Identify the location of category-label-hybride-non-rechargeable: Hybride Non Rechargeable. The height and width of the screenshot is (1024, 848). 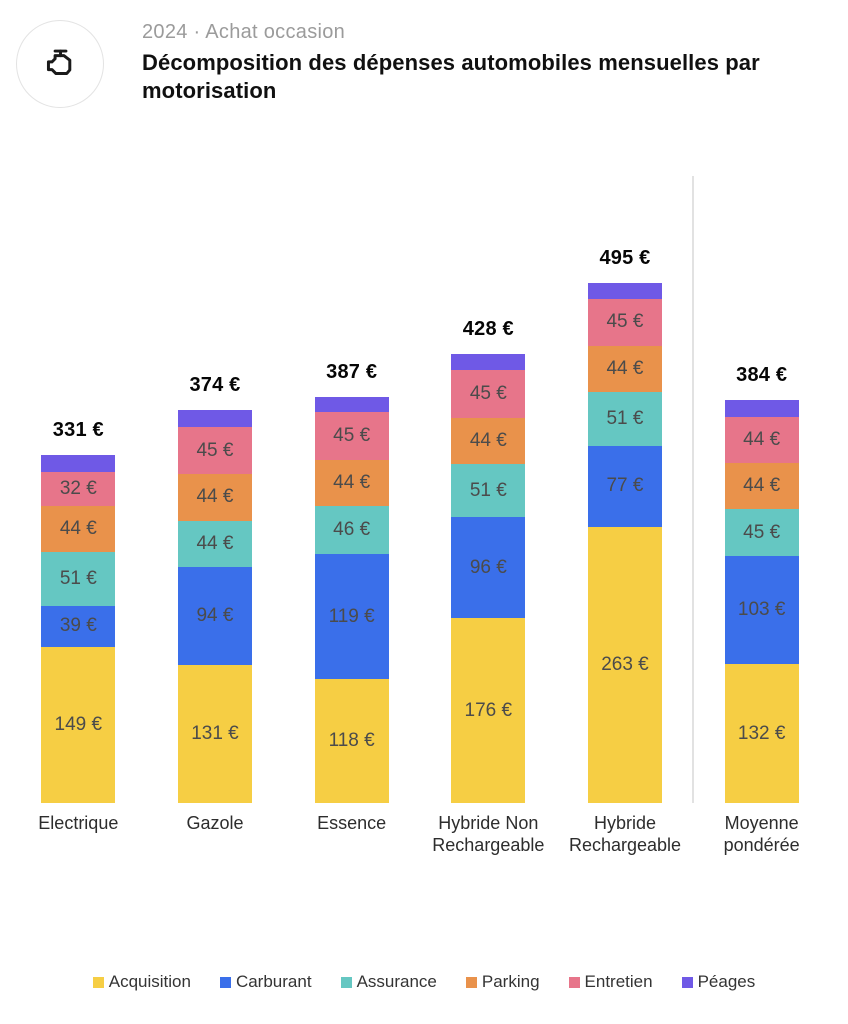
(488, 834).